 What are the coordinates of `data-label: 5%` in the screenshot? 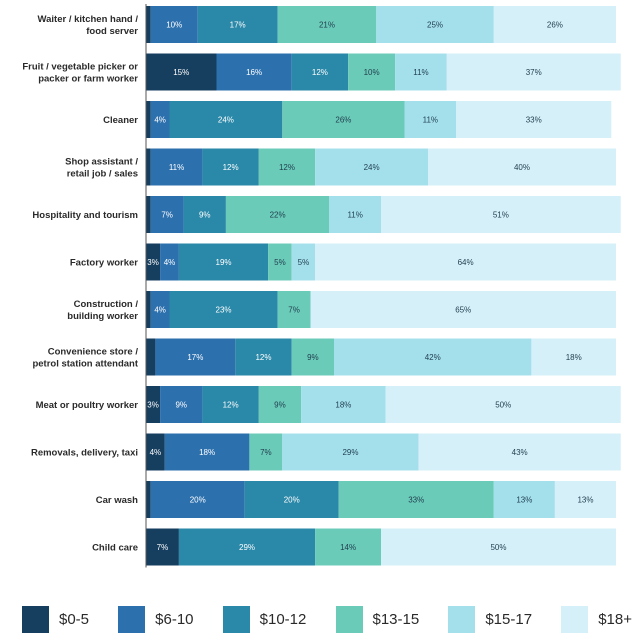 It's located at (304, 262).